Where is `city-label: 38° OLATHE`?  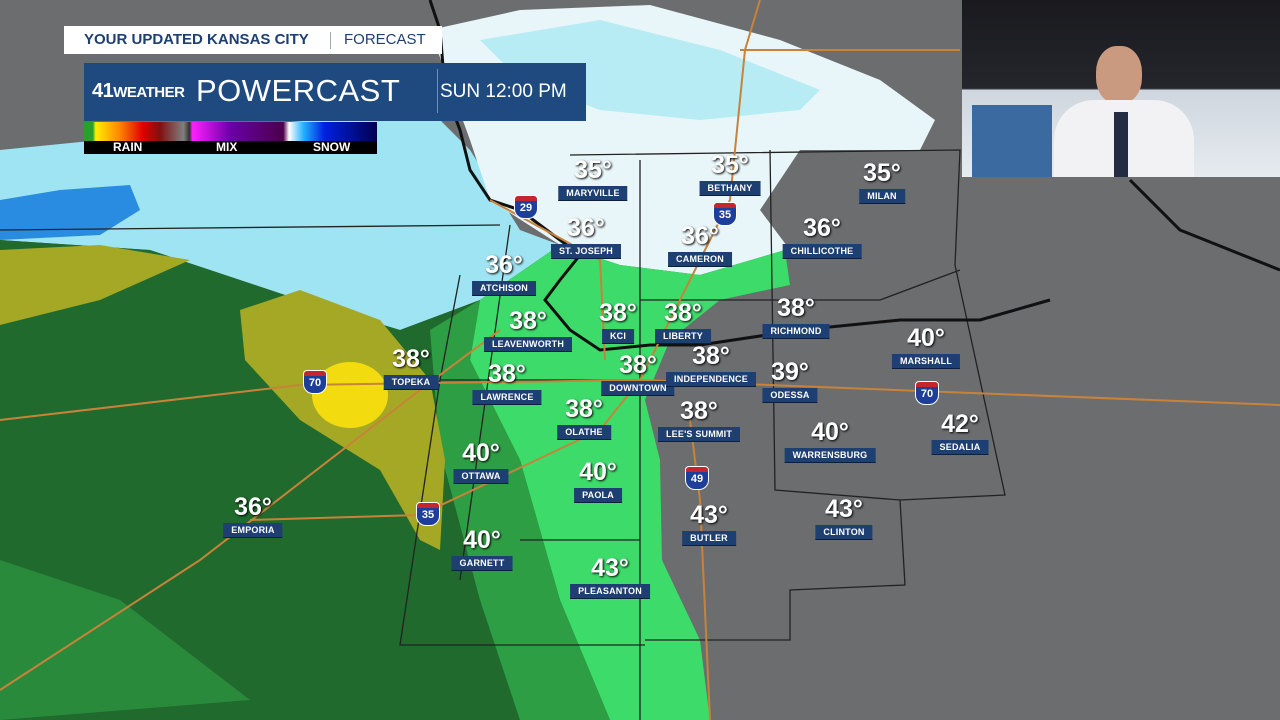
city-label: 38° OLATHE is located at coordinates (584, 418).